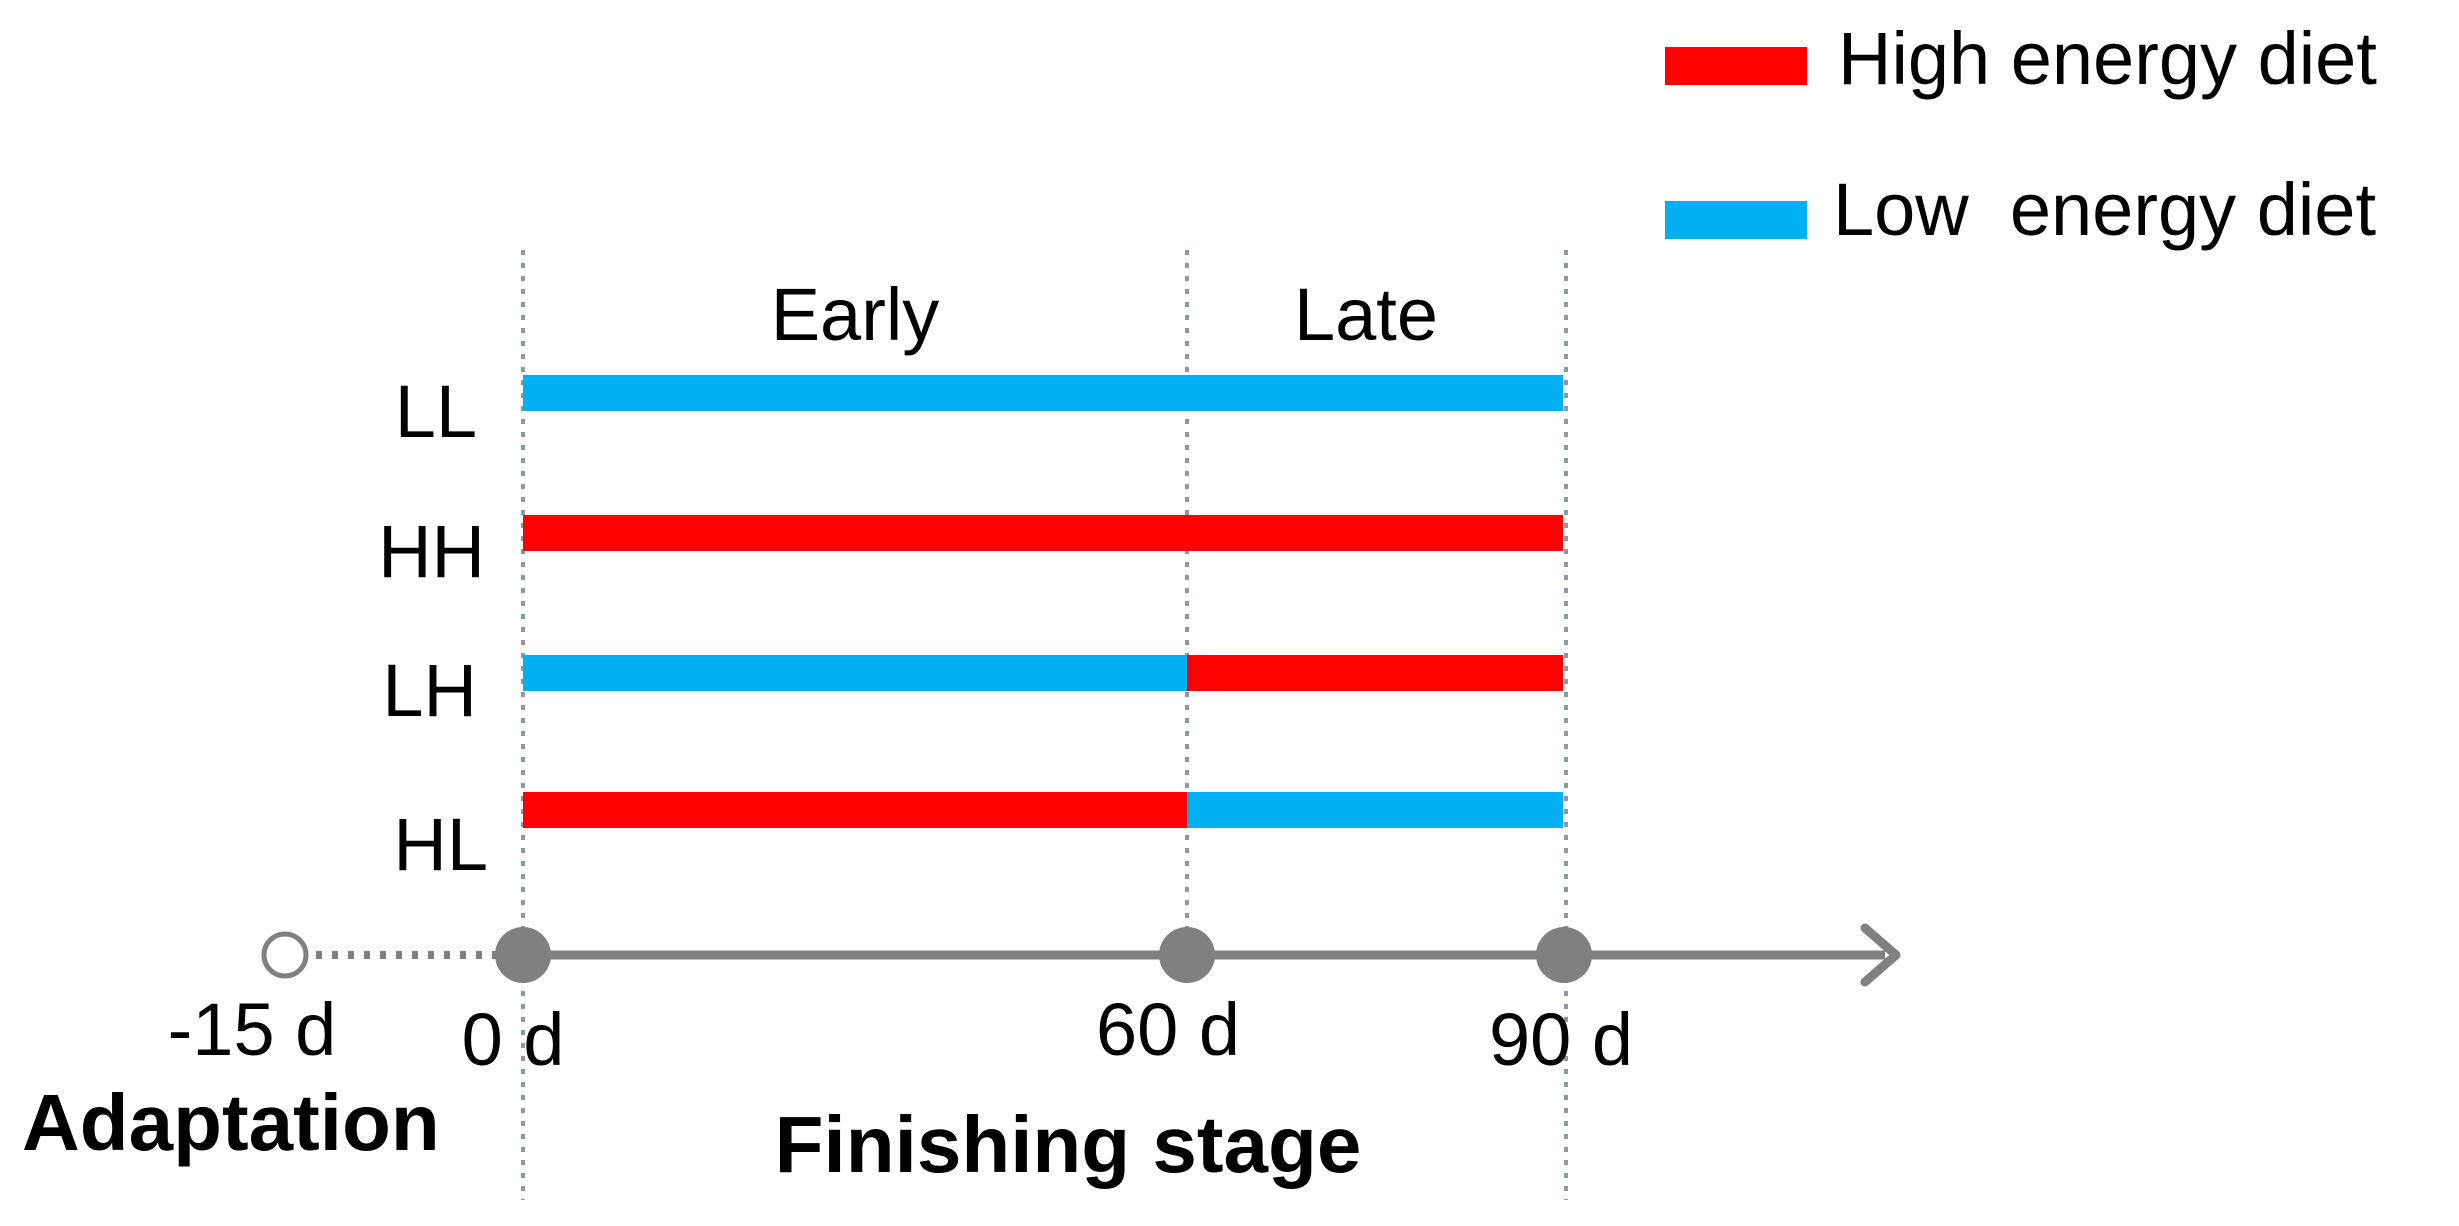  I want to click on legend-swatch-high, so click(1736, 66).